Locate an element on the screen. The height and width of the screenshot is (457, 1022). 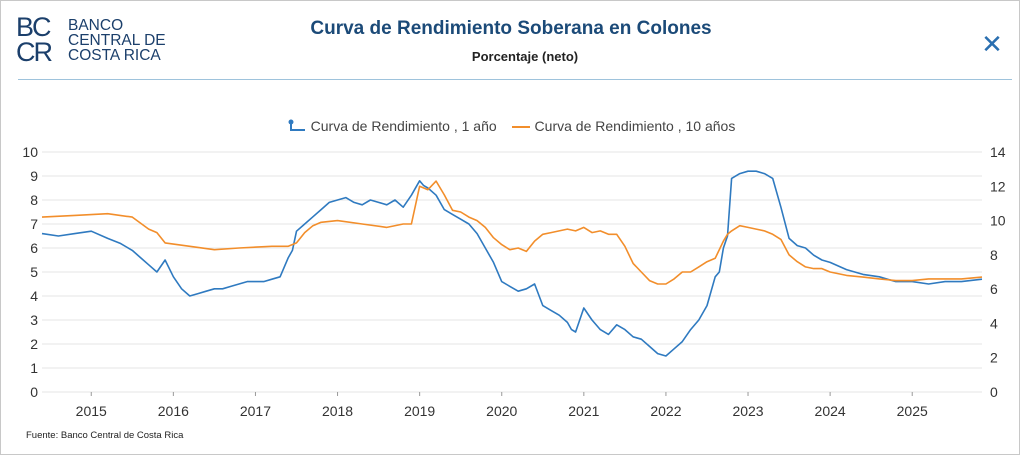
x-tick-label: 2025 is located at coordinates (912, 411).